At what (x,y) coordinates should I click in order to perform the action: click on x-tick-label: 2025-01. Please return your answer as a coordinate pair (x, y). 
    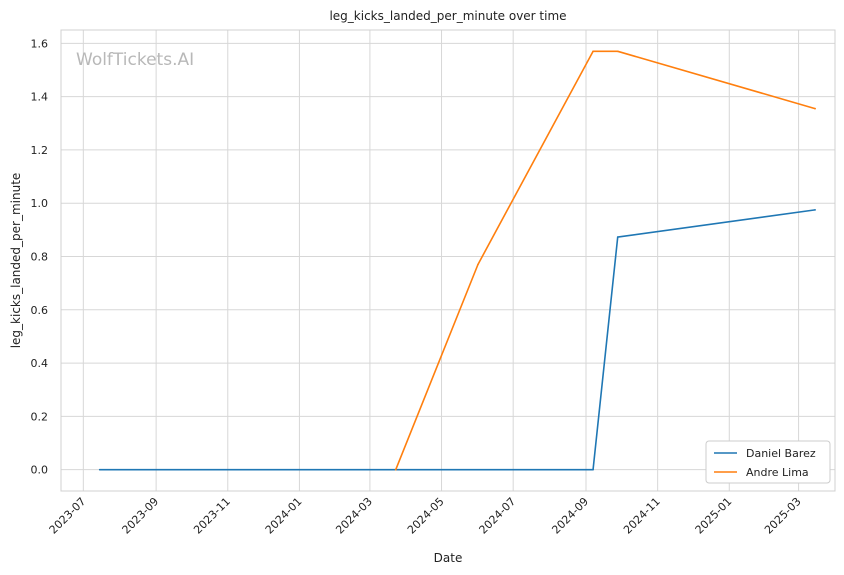
    Looking at the image, I should click on (714, 516).